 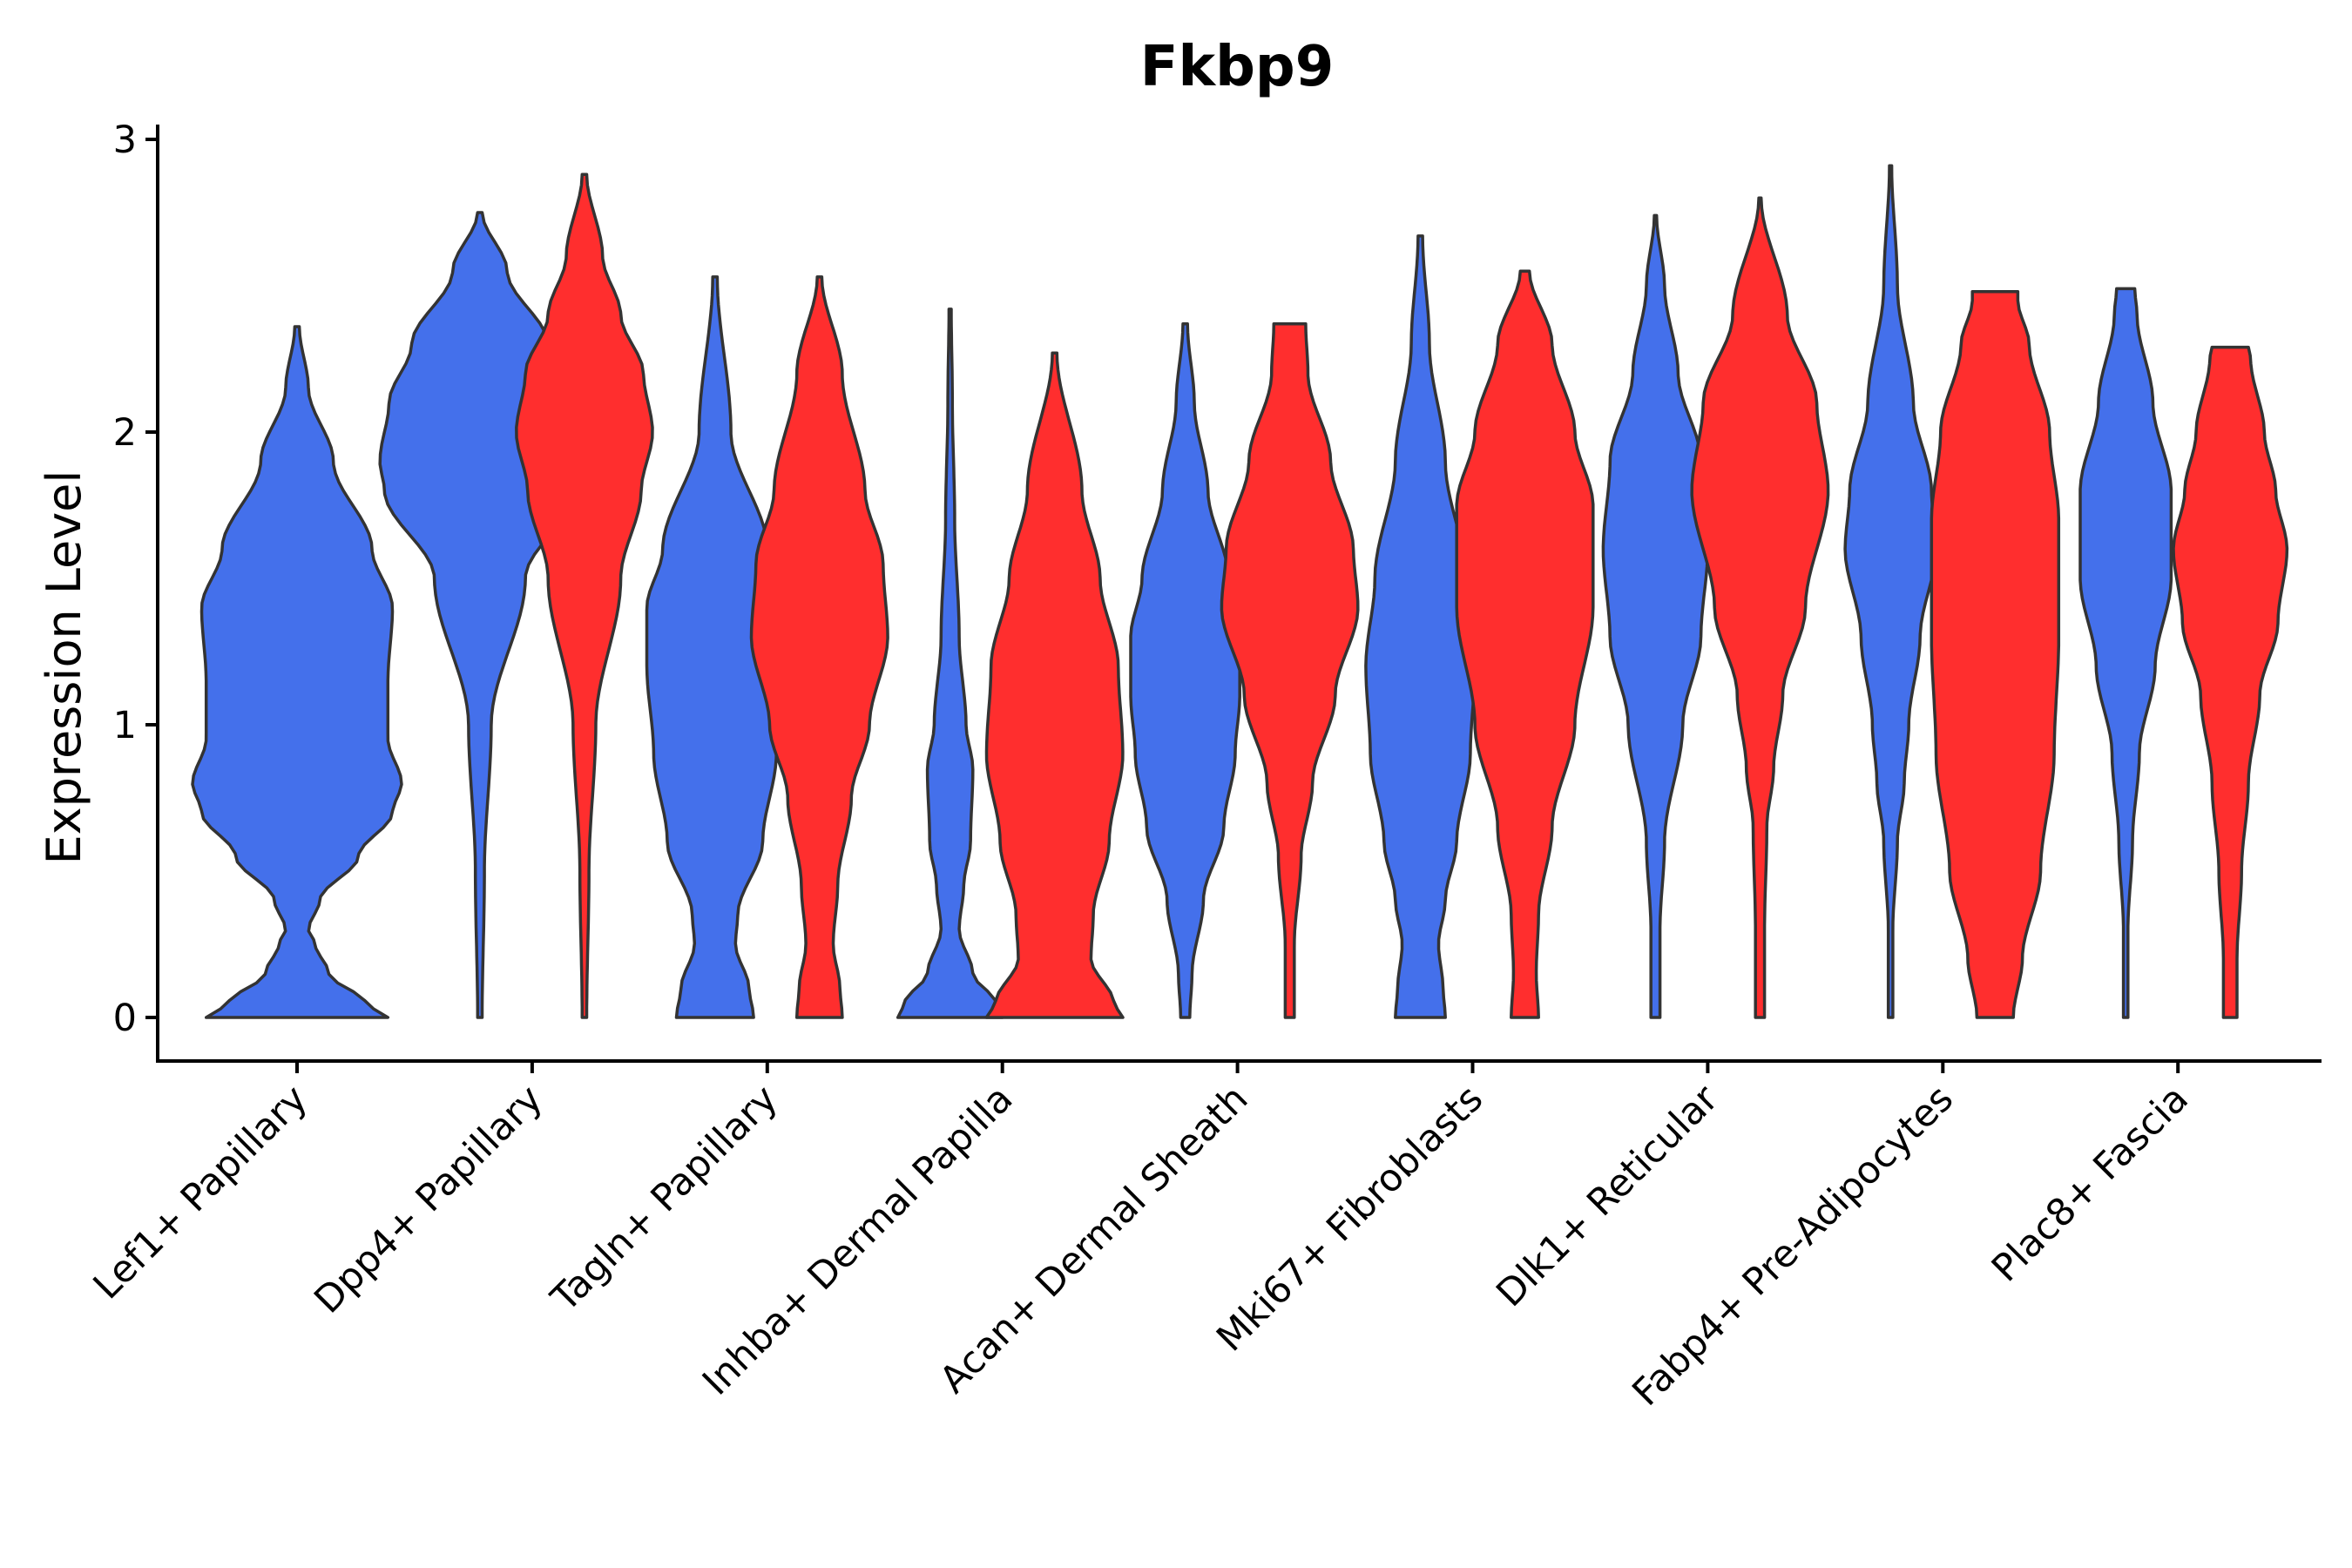 I want to click on x-tick-label: Dpp4+ Papillary, so click(x=428, y=1199).